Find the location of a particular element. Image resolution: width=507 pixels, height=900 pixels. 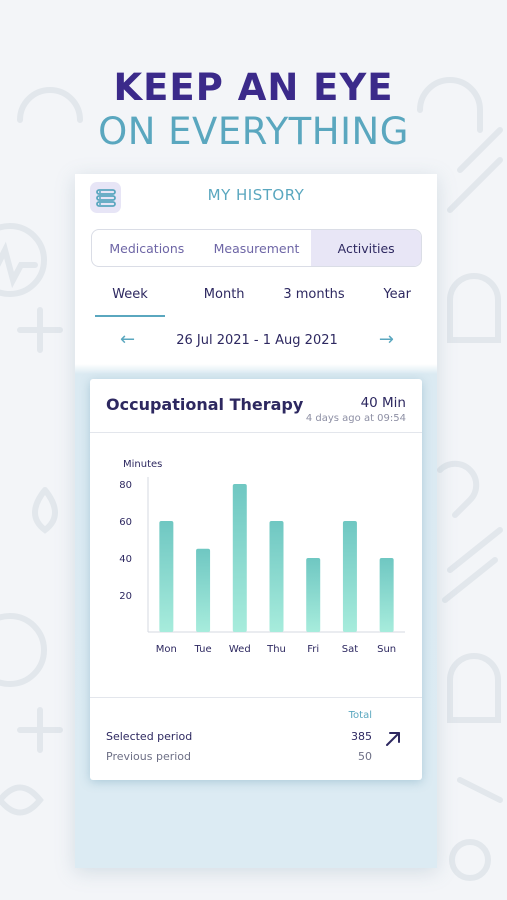

y-tick-label: 80 is located at coordinates (125, 485).